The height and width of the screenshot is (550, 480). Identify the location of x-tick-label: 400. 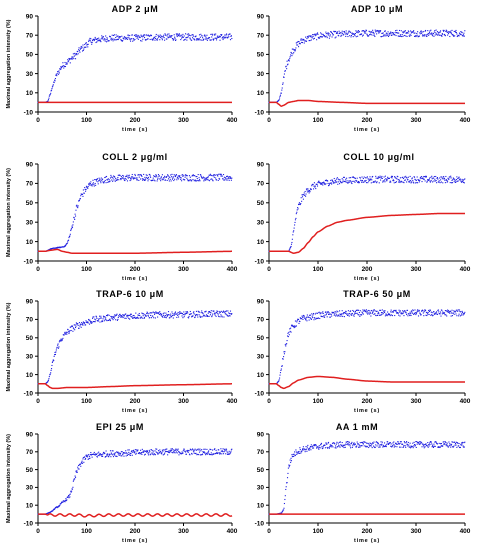
(465, 401).